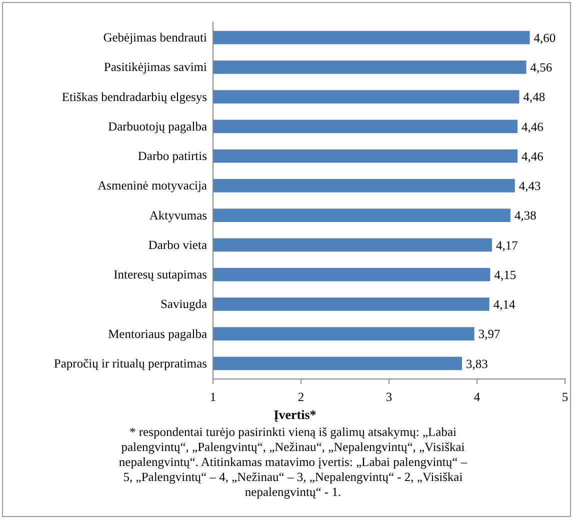 The image size is (575, 521). What do you see at coordinates (525, 215) in the screenshot?
I see `data-label: 4,38` at bounding box center [525, 215].